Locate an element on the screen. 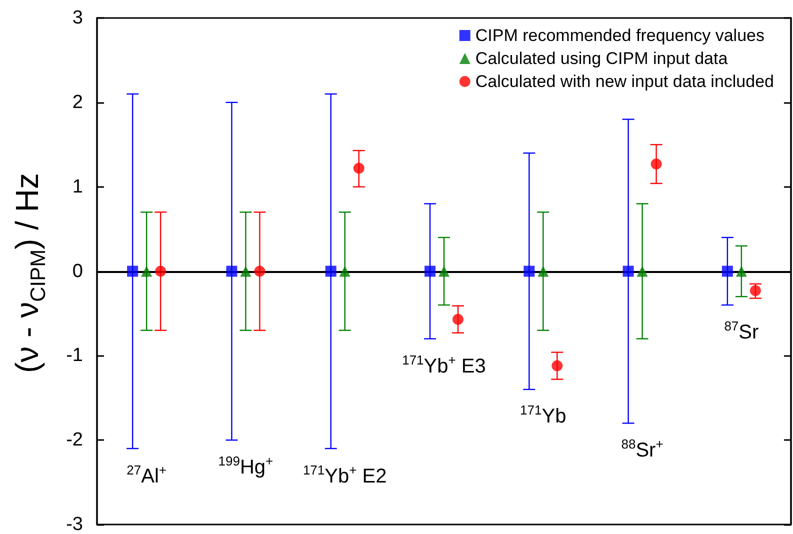  annotation: $^{171}$Yb is located at coordinates (543, 415).